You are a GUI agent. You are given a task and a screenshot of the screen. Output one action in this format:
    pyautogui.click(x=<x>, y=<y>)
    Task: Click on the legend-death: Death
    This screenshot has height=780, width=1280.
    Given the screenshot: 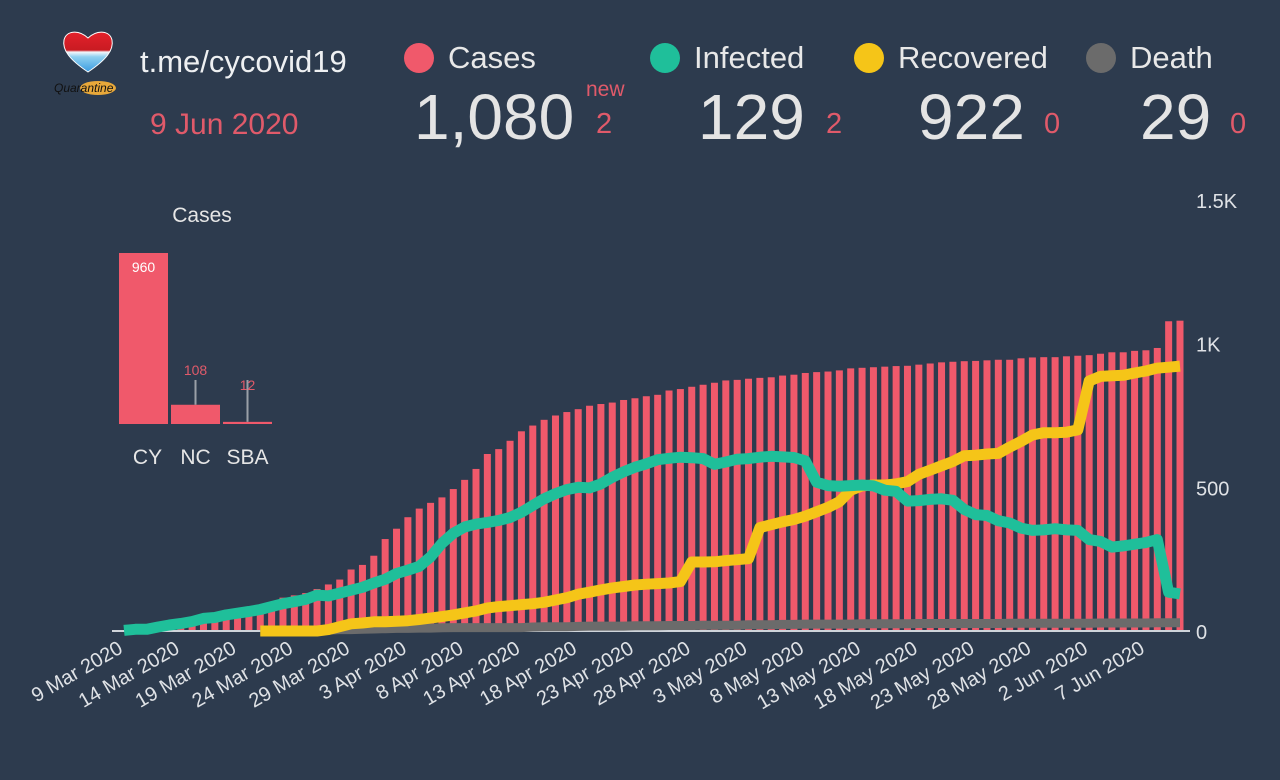 What is the action you would take?
    pyautogui.click(x=1149, y=58)
    